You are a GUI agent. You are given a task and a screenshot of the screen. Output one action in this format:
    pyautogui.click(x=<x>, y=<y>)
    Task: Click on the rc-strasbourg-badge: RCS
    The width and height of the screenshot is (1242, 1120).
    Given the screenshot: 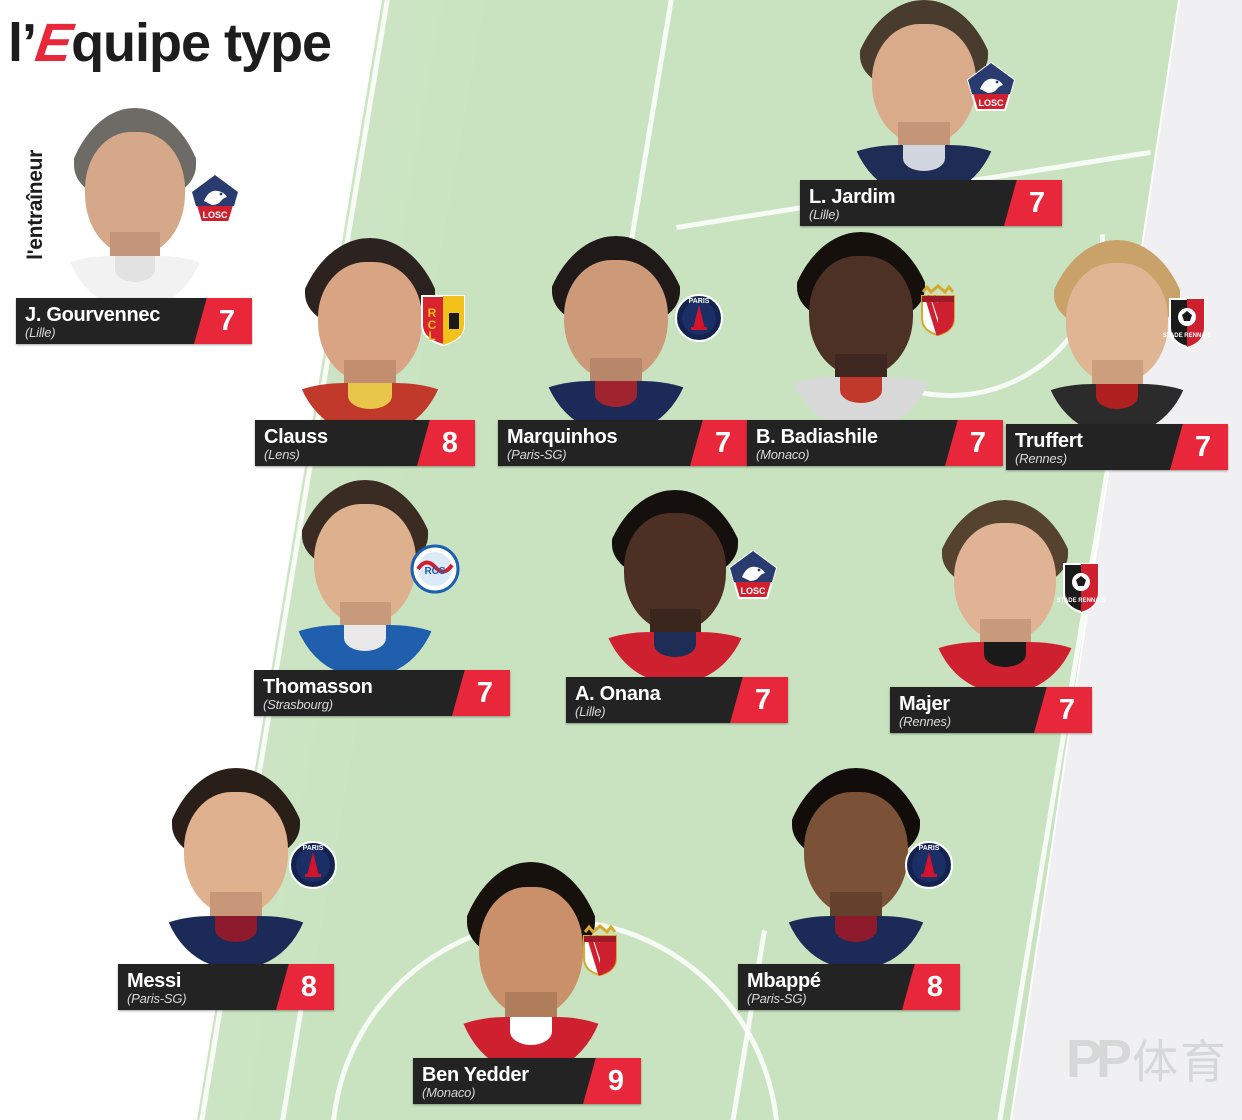 What is the action you would take?
    pyautogui.click(x=435, y=569)
    